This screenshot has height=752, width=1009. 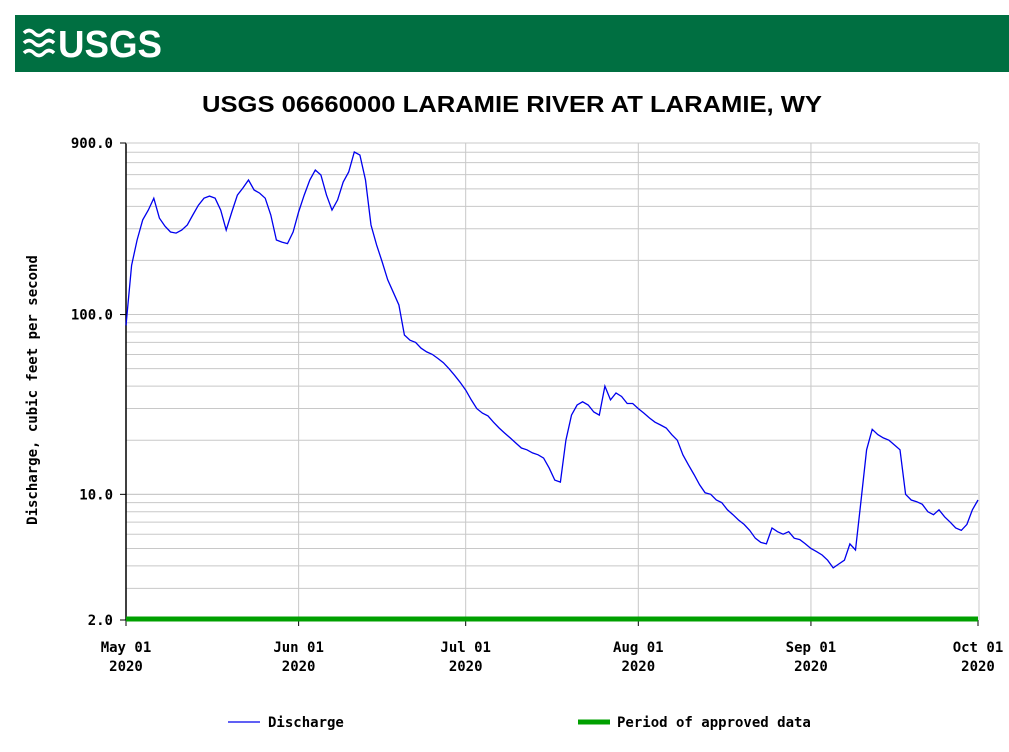 What do you see at coordinates (33, 390) in the screenshot?
I see `y-axis-label: Discharge, cubic feet per second` at bounding box center [33, 390].